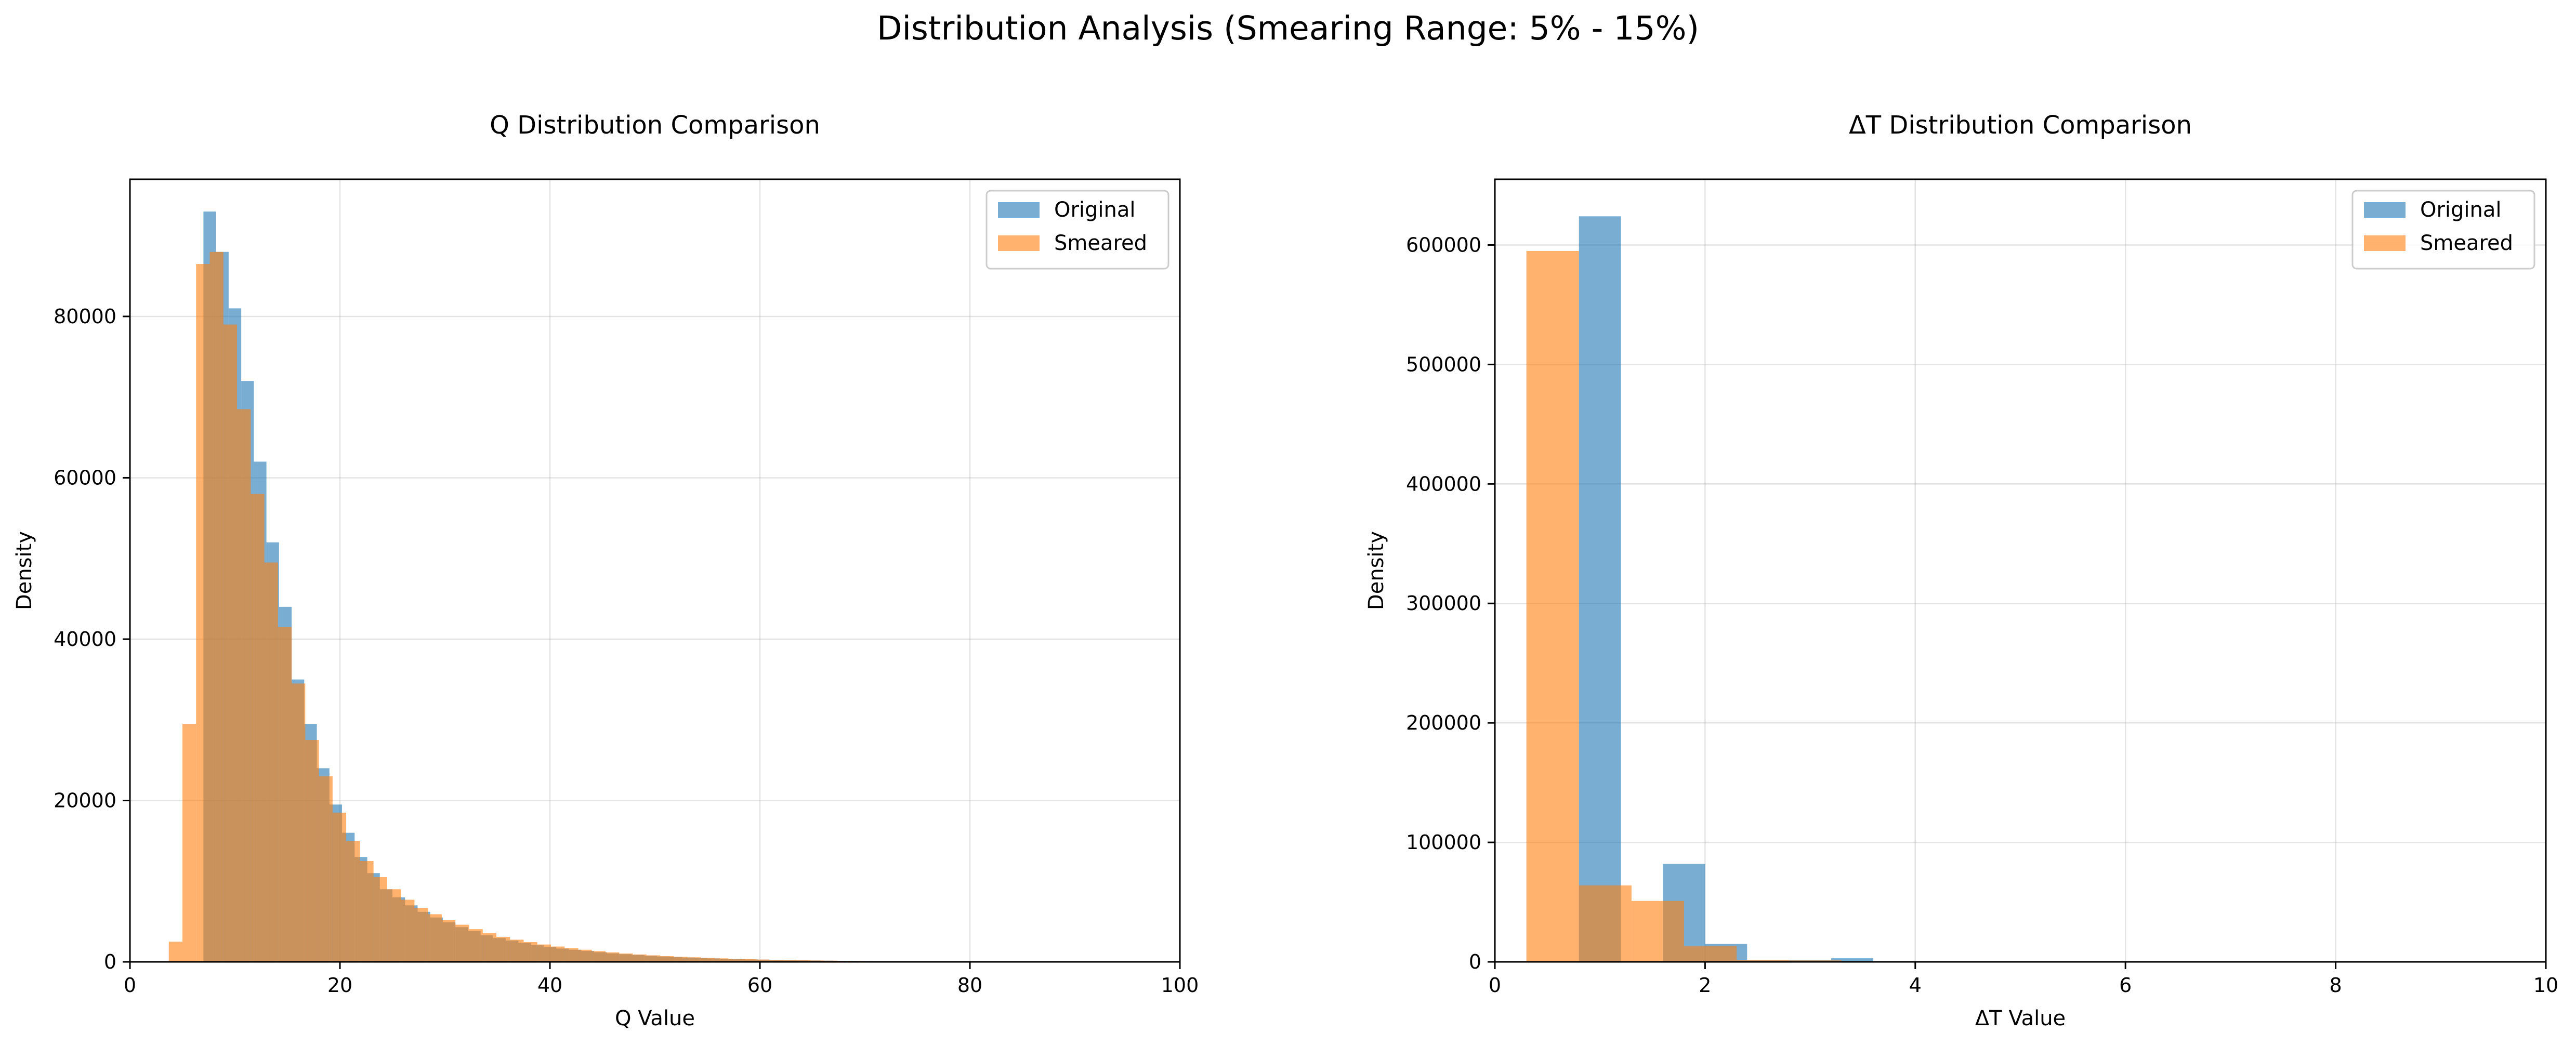 This screenshot has height=1045, width=2576. Describe the element at coordinates (2336, 985) in the screenshot. I see `x-tick-label: 8` at that location.